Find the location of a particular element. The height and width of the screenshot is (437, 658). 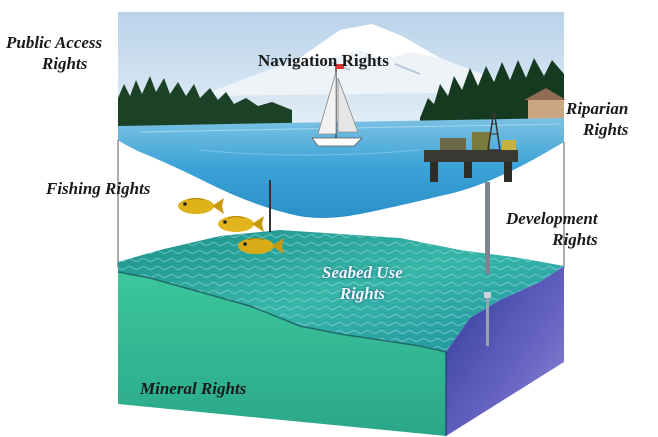

label-development-rights: Development Rights is located at coordinates (552, 229).